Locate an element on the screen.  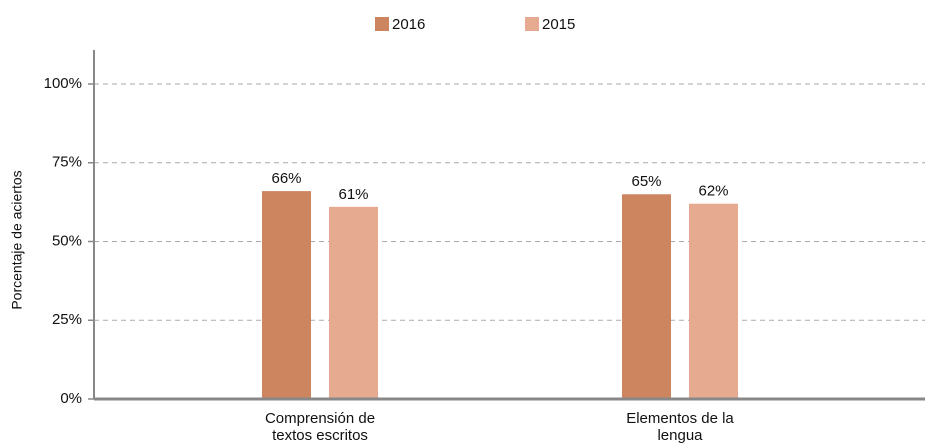
data-label: 65% is located at coordinates (646, 181).